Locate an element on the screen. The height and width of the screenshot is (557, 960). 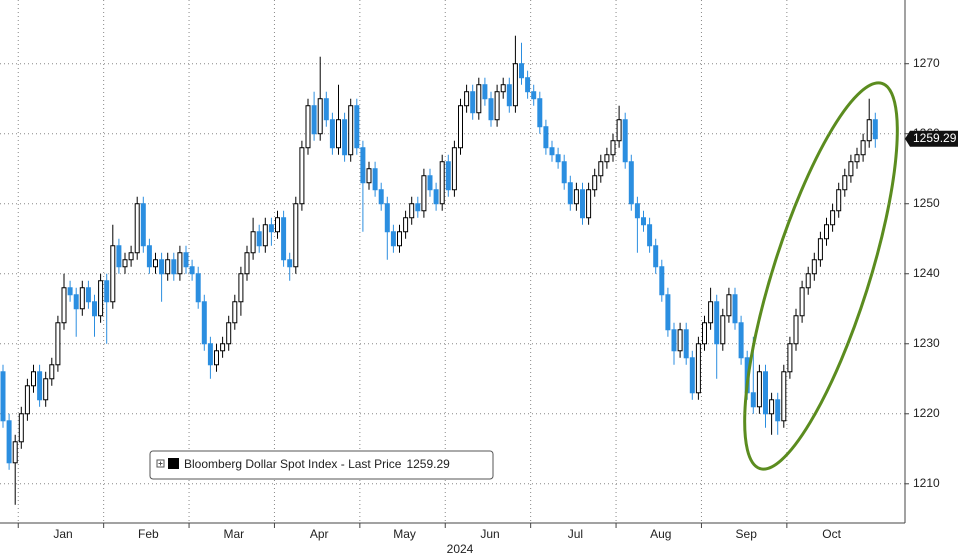
x-tick-label: Jan is located at coordinates (62, 534).